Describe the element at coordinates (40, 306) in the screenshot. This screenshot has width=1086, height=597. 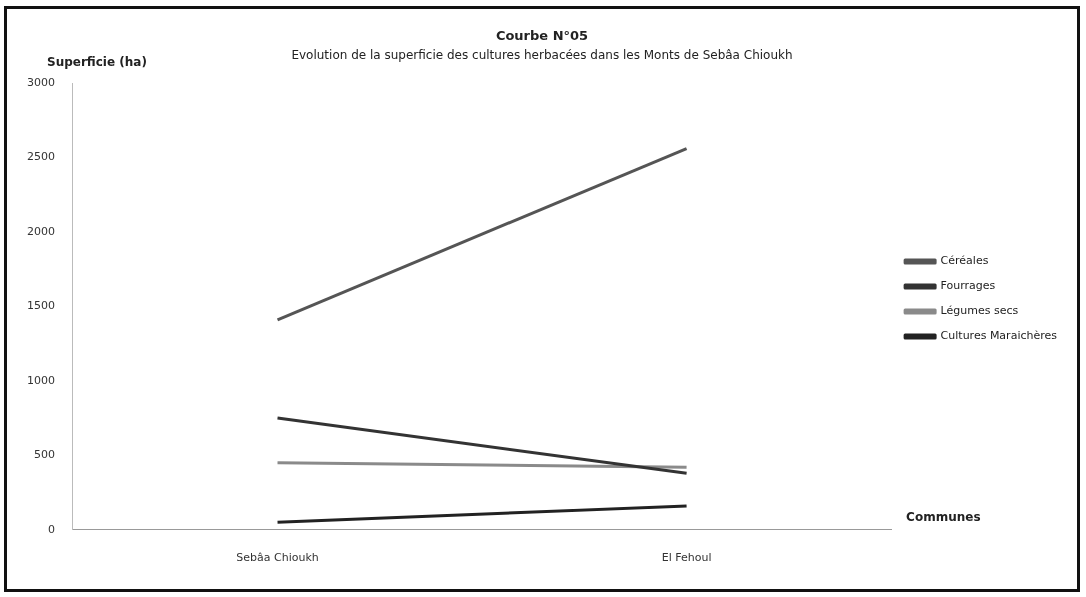
I see `y-tick-label: 1500` at that location.